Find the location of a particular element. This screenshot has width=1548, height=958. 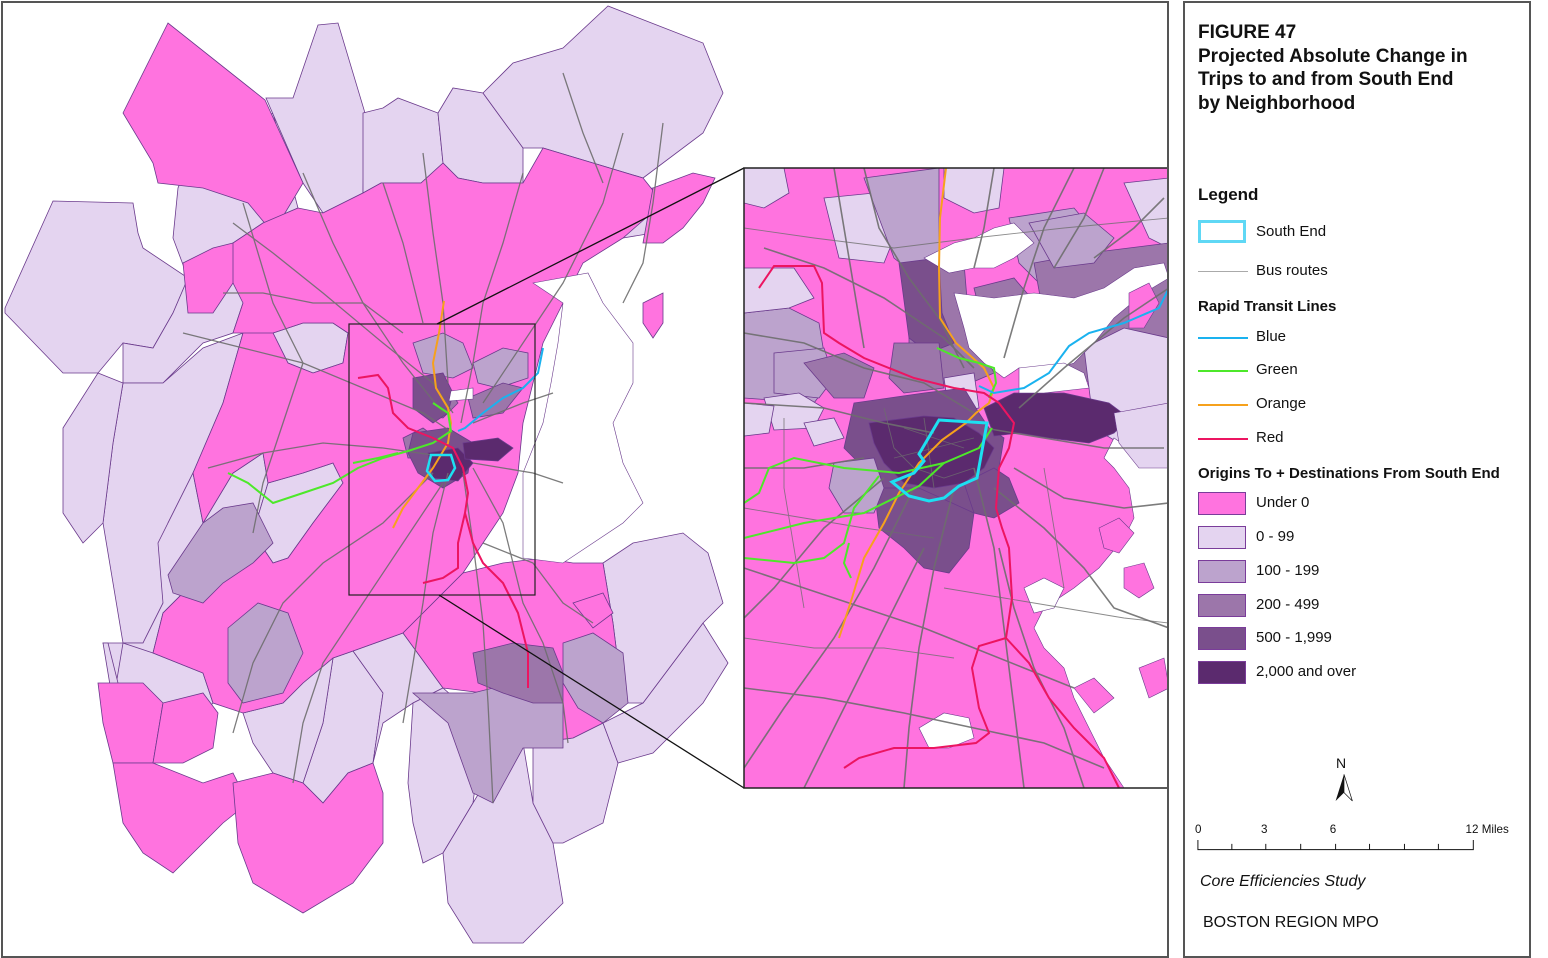

legend-label-orange: Orange is located at coordinates (1281, 403).